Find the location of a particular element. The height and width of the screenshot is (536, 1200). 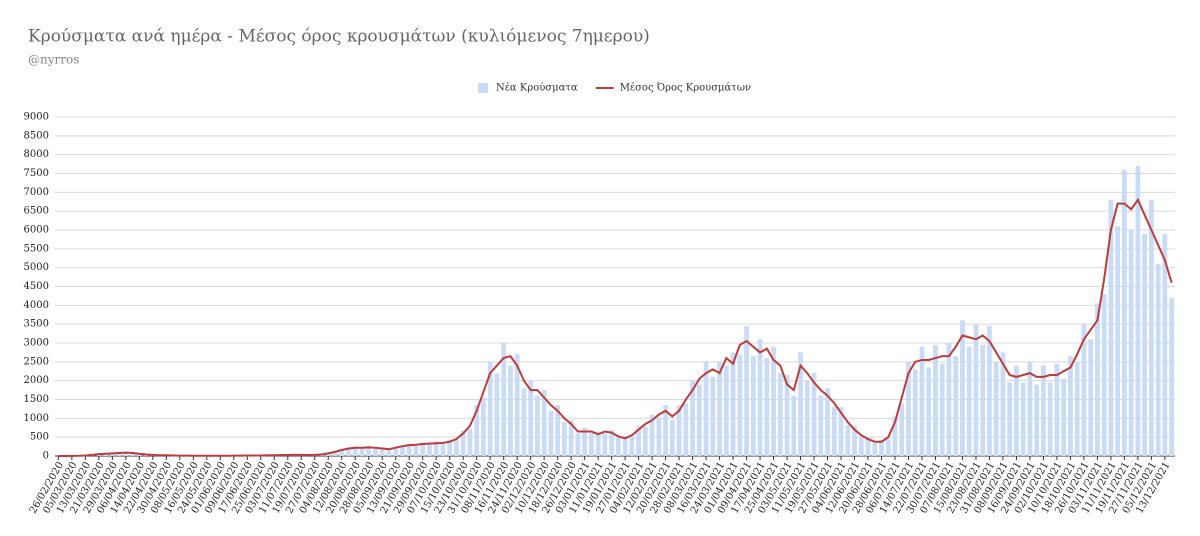

y-tick-label: 1000 is located at coordinates (36, 418).